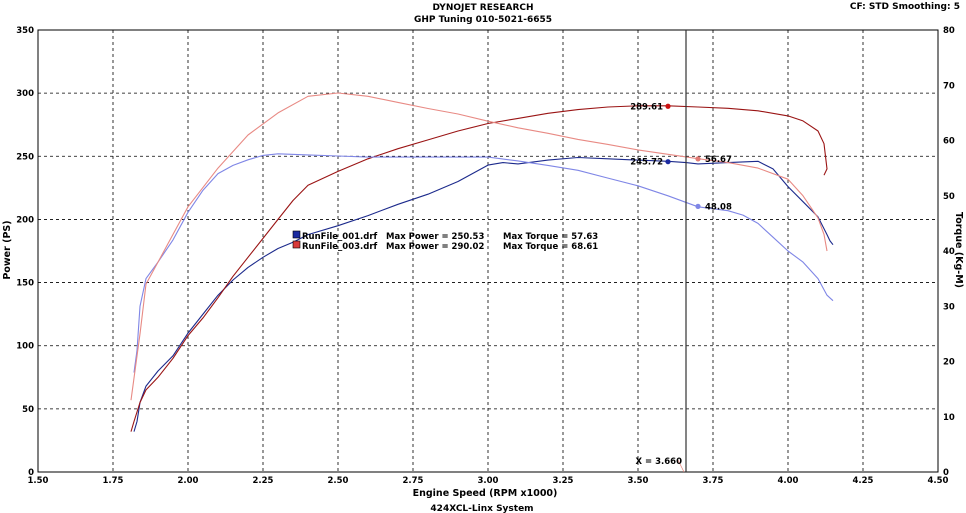  Describe the element at coordinates (31, 473) in the screenshot. I see `y-left-tick-label: 0` at that location.